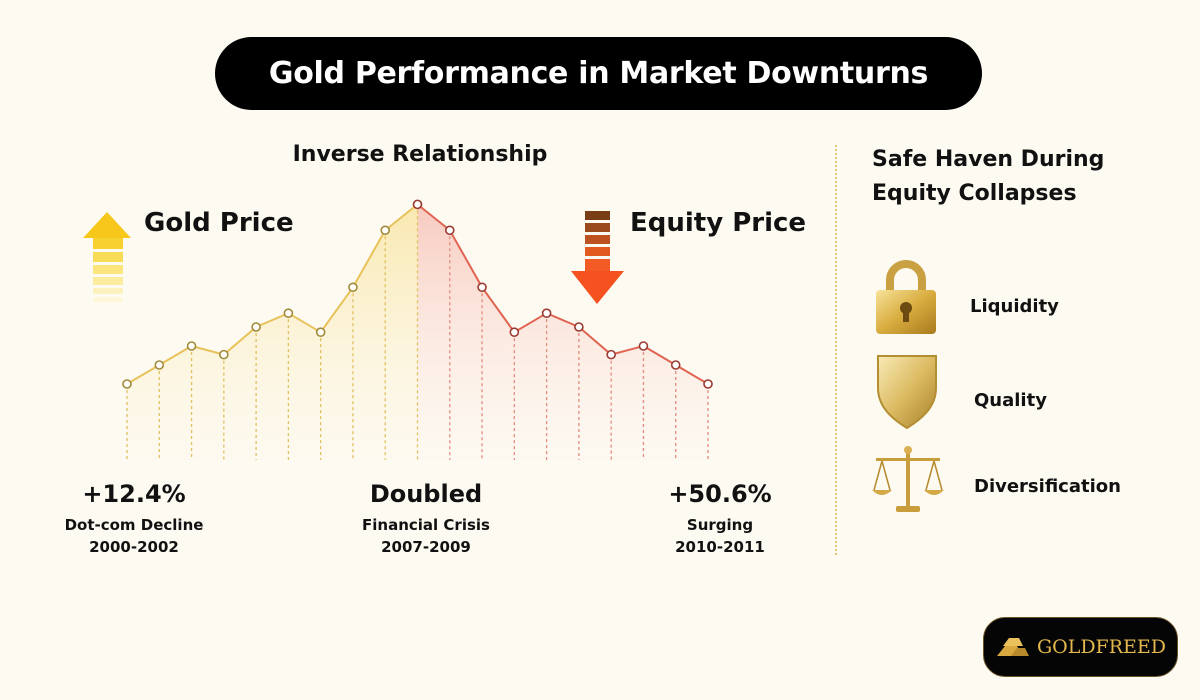 The height and width of the screenshot is (700, 1200). Describe the element at coordinates (134, 494) in the screenshot. I see `stat-value: +12.4%` at that location.